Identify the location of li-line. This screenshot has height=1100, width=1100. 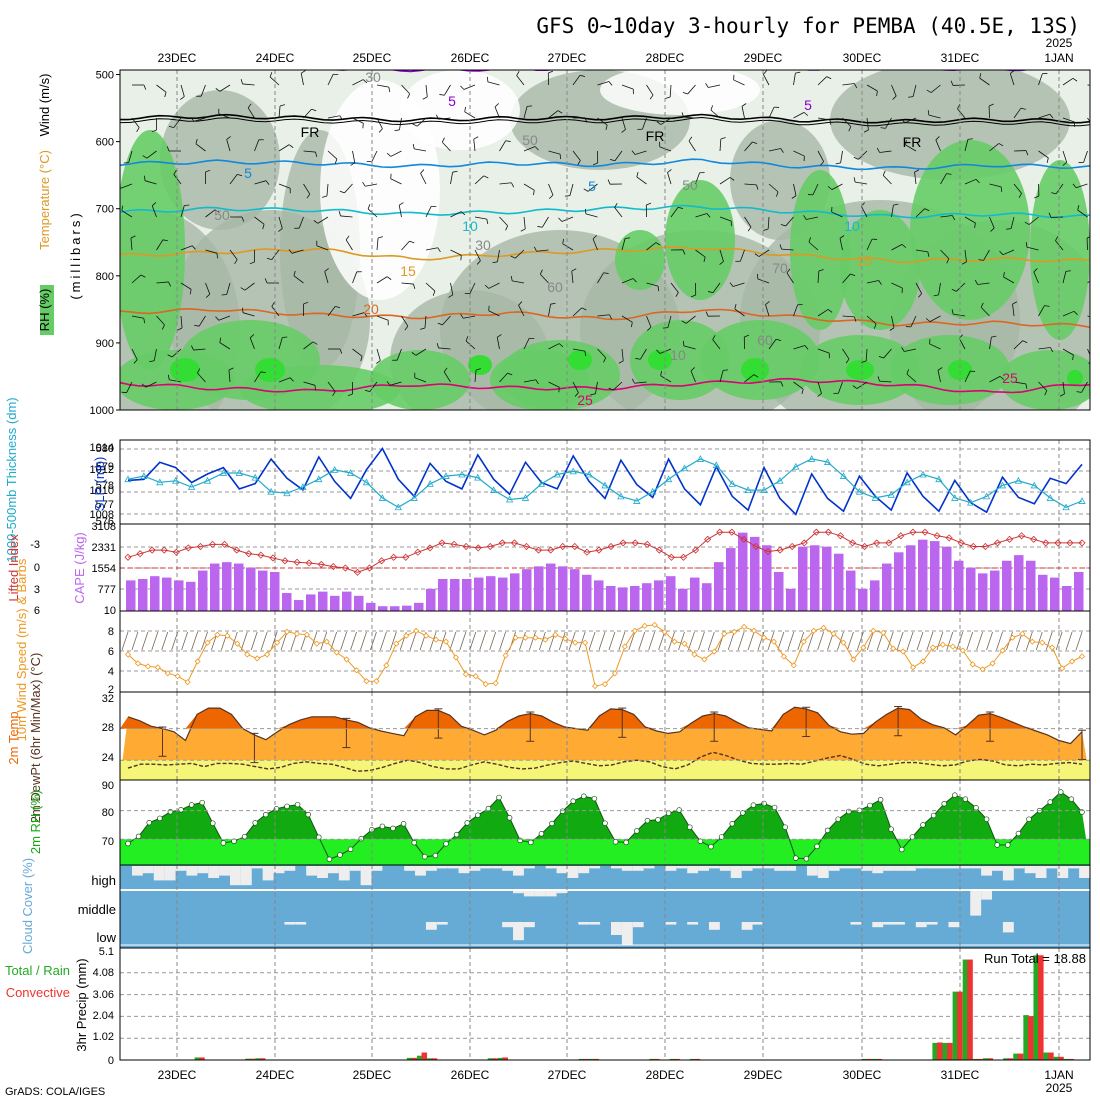
(604, 552).